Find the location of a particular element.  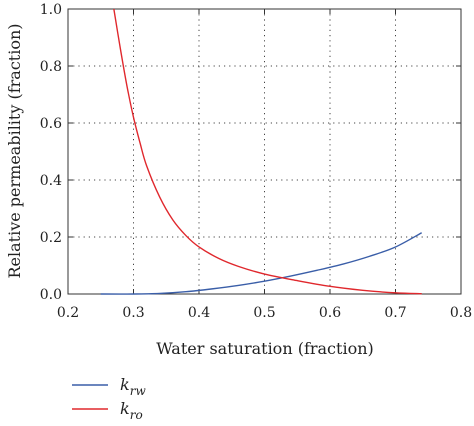

y-tick-label: 0.4 is located at coordinates (51, 181).